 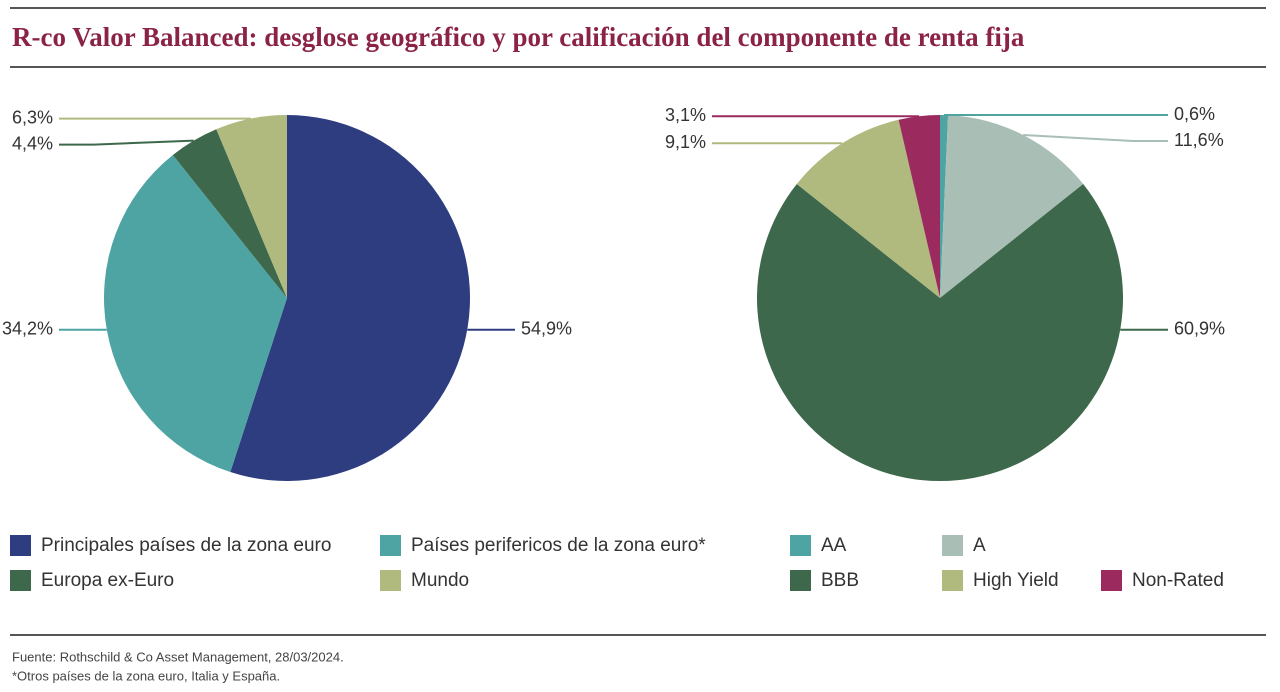 I want to click on data-label: 3,1%, so click(x=685, y=115).